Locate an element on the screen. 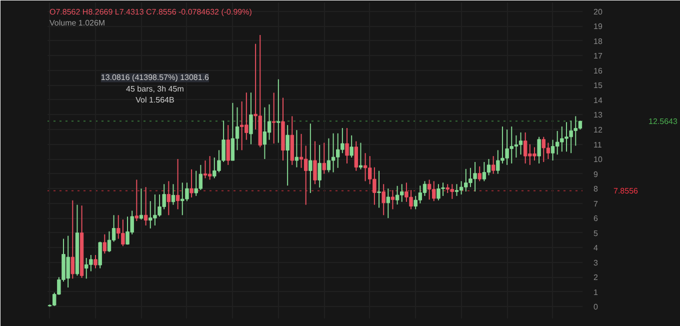  ref-line-label: 7.8556 is located at coordinates (626, 191).